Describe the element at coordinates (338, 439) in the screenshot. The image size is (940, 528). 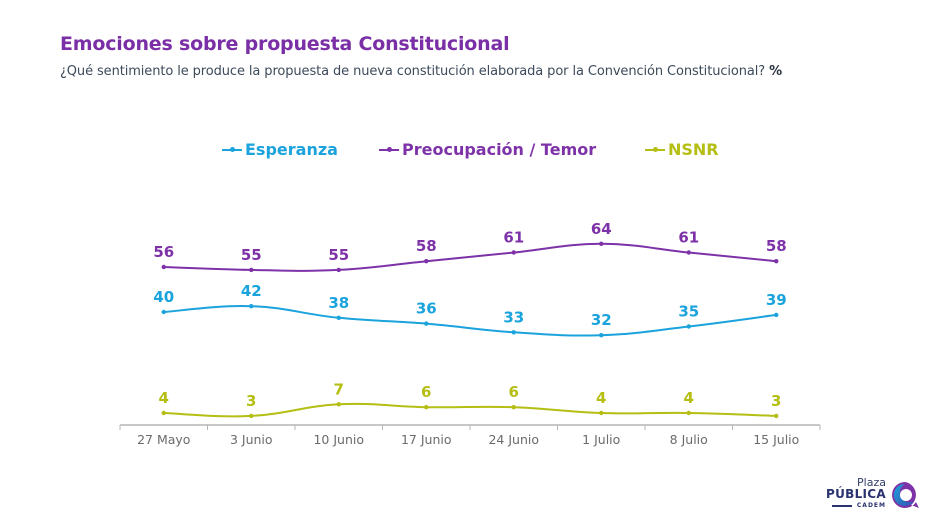
I see `x-tick-label: 10 Junio` at that location.